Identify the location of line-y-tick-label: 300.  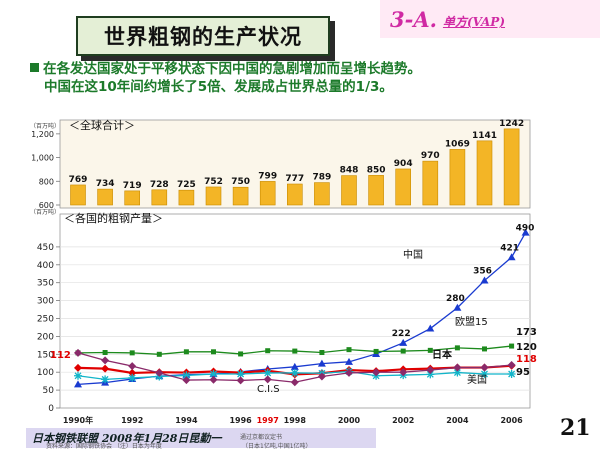
(45, 302).